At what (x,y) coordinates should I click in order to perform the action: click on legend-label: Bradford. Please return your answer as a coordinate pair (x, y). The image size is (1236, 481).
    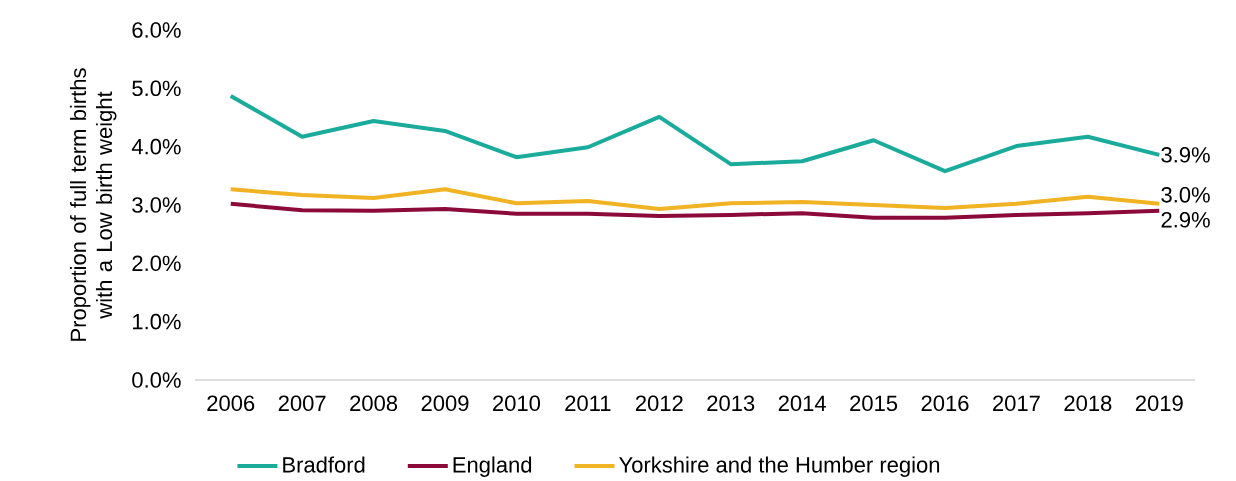
    Looking at the image, I should click on (324, 464).